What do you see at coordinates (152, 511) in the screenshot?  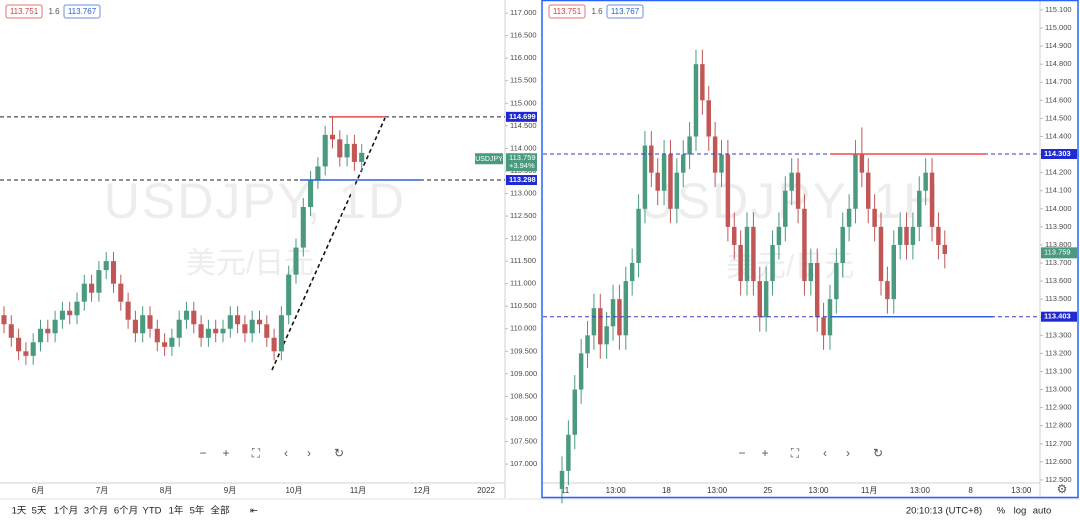 I see `range-button: YTD` at bounding box center [152, 511].